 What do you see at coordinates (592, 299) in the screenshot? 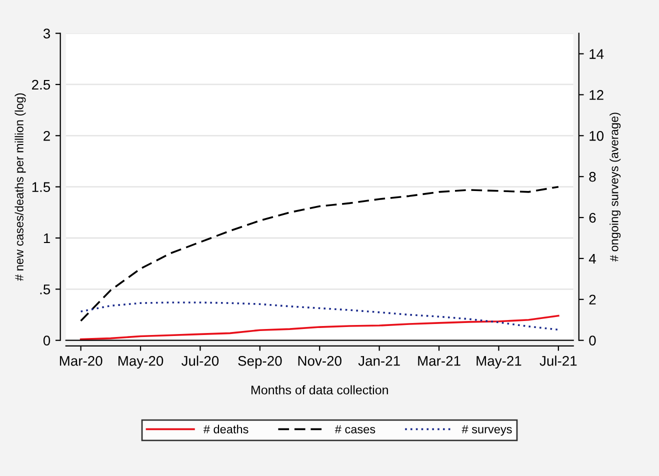
I see `y2-tick-label: 2` at bounding box center [592, 299].